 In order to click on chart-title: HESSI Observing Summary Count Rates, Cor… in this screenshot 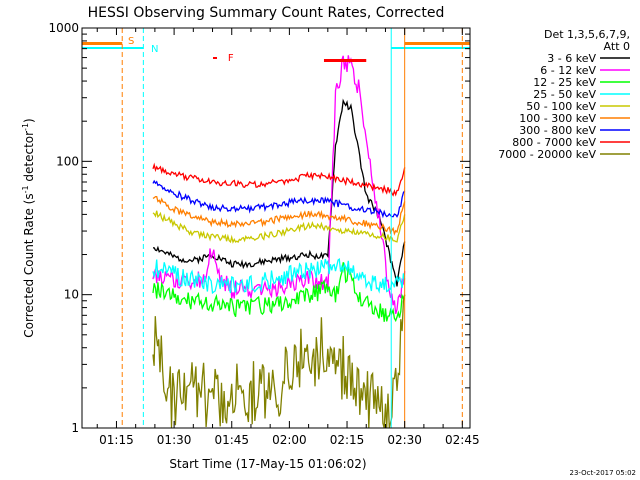, I will do `click(266, 13)`.